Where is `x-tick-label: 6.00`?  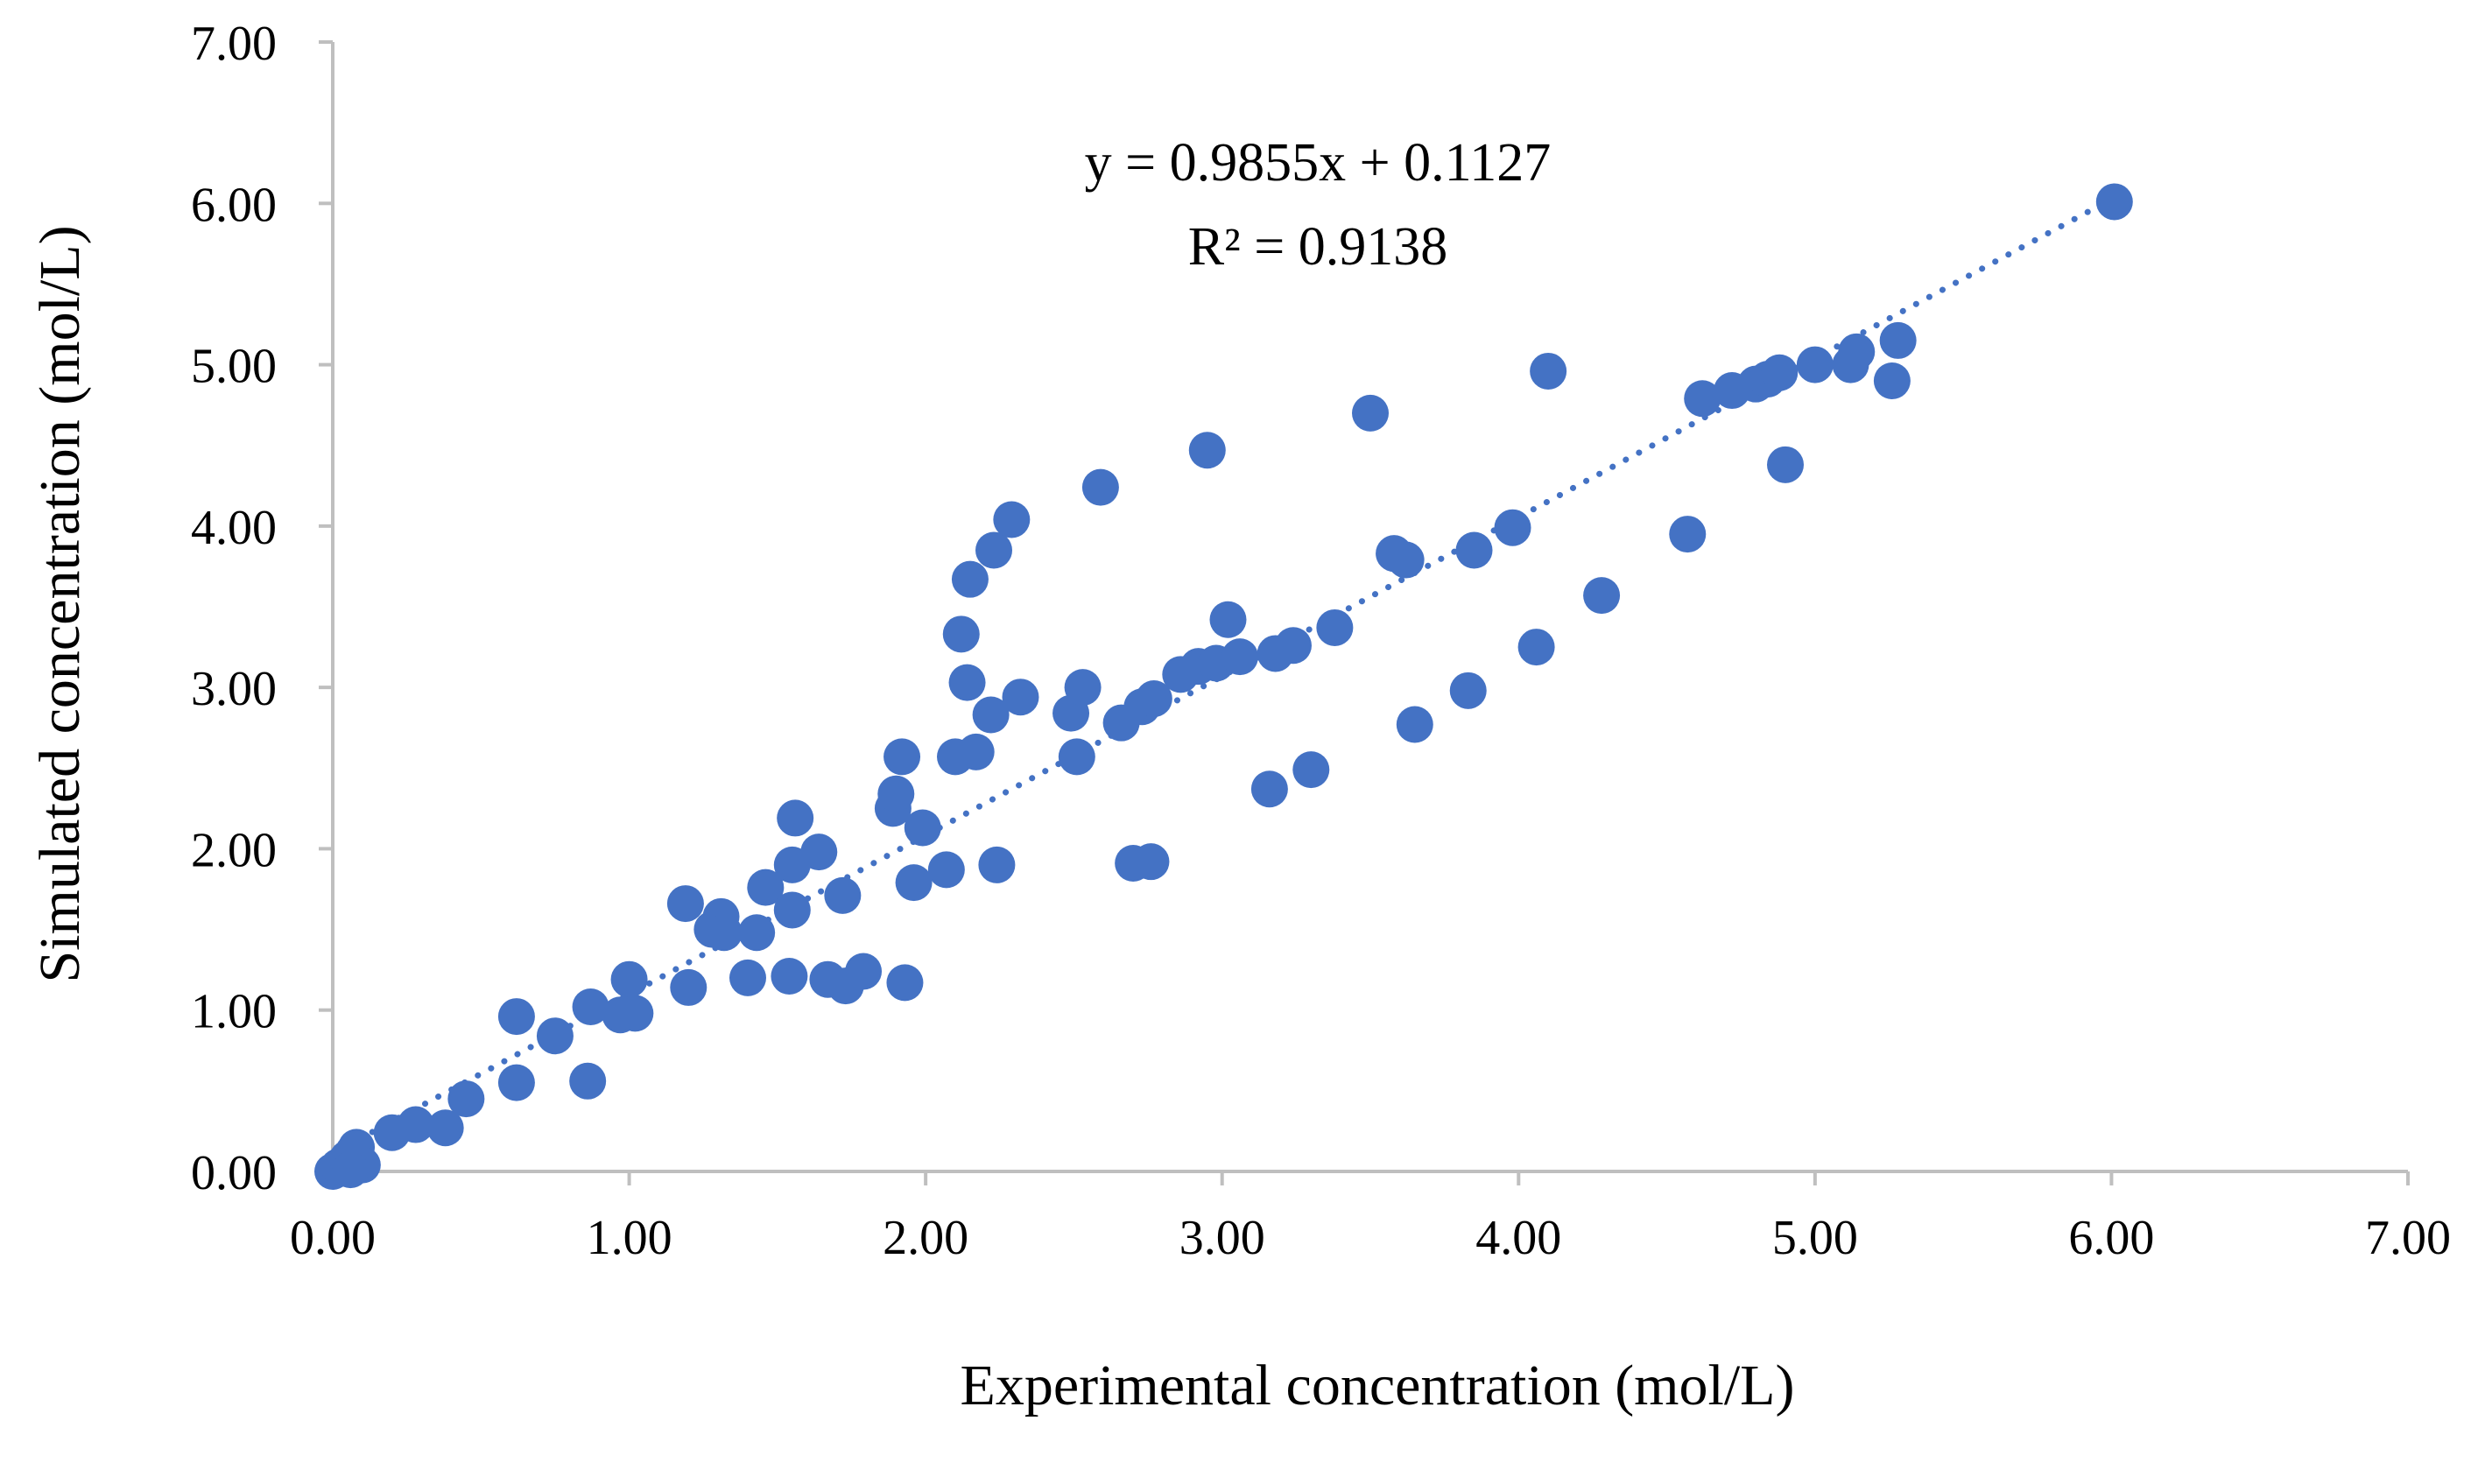
x-tick-label: 6.00 is located at coordinates (2111, 1238).